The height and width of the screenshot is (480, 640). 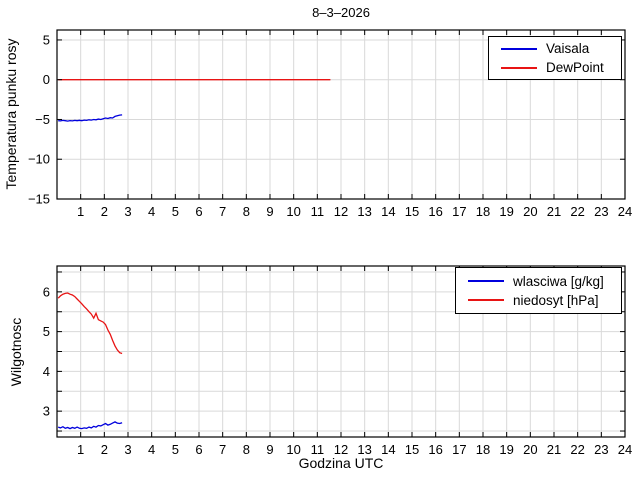 I want to click on y-tick-label: 0, so click(x=46, y=79).